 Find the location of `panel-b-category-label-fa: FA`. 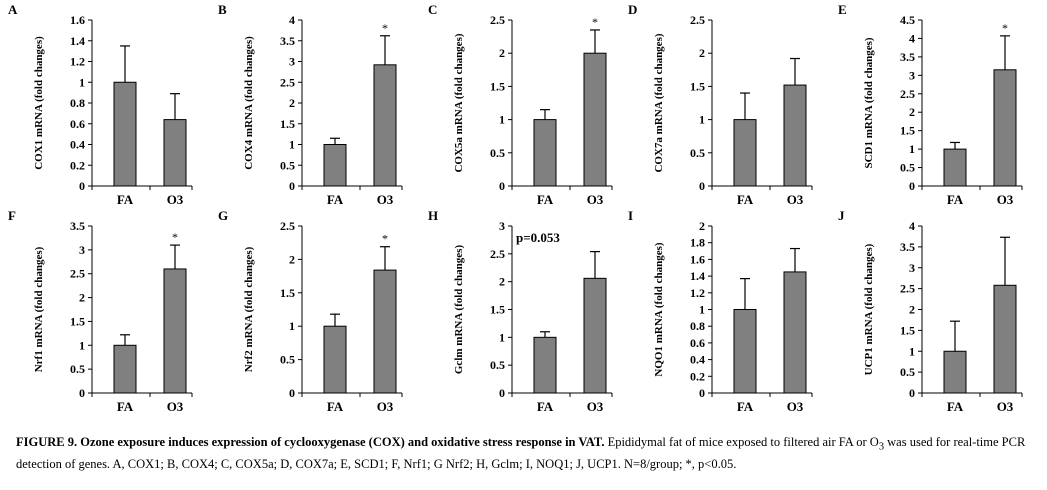

panel-b-category-label-fa: FA is located at coordinates (335, 199).